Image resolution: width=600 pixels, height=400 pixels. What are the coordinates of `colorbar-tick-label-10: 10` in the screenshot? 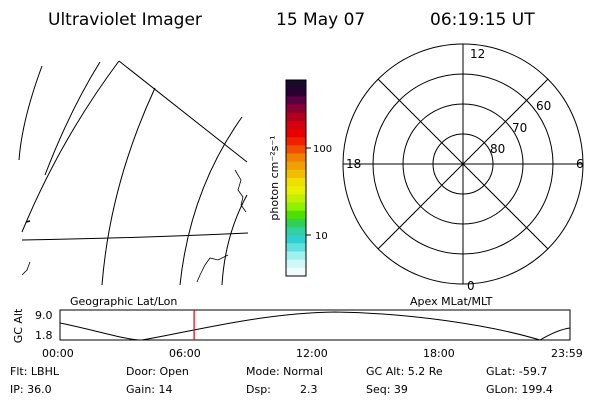 It's located at (321, 236).